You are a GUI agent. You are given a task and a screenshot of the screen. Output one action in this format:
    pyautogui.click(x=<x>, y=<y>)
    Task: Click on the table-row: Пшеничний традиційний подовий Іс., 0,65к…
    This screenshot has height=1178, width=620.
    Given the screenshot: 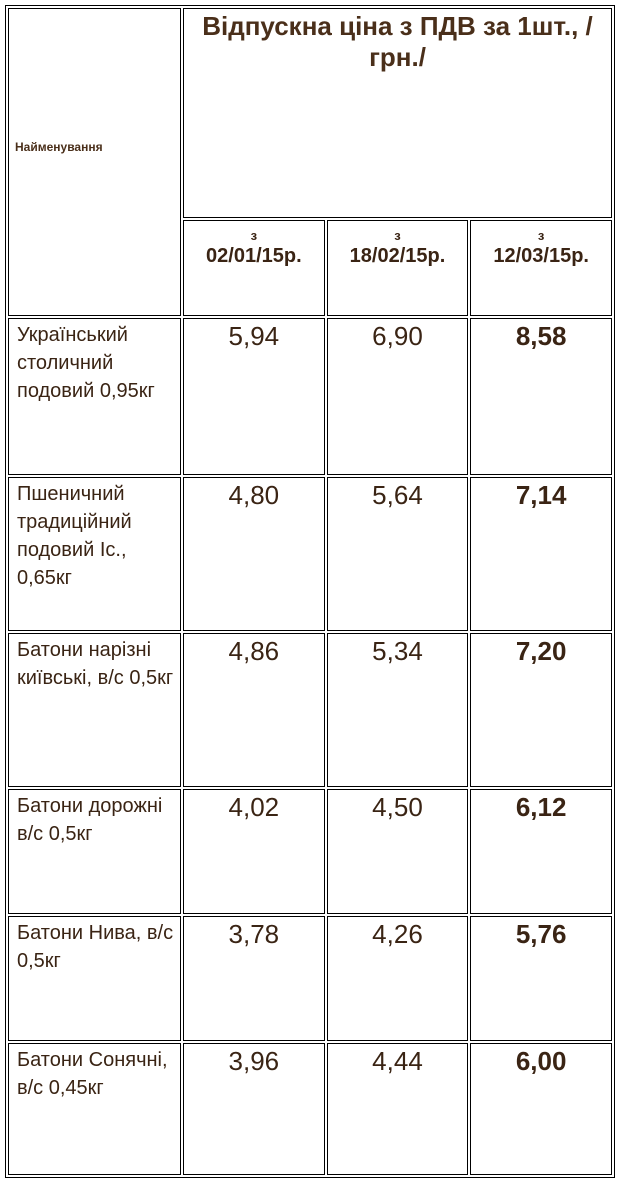 What is the action you would take?
    pyautogui.click(x=310, y=554)
    